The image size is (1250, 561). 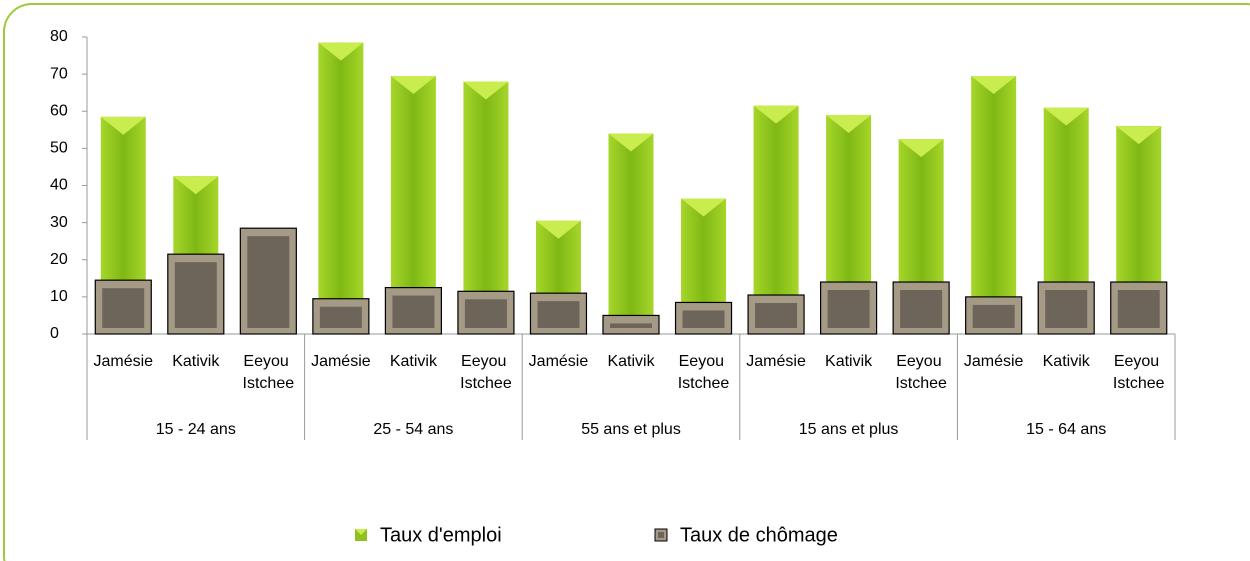 I want to click on group-label: 25 - 54 ans, so click(x=413, y=429).